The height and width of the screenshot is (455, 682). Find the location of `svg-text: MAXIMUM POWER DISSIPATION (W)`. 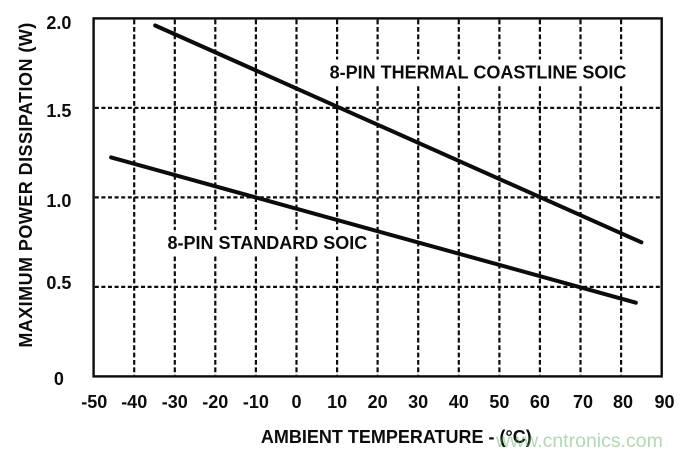

svg-text: MAXIMUM POWER DISSIPATION (W) is located at coordinates (26, 184).